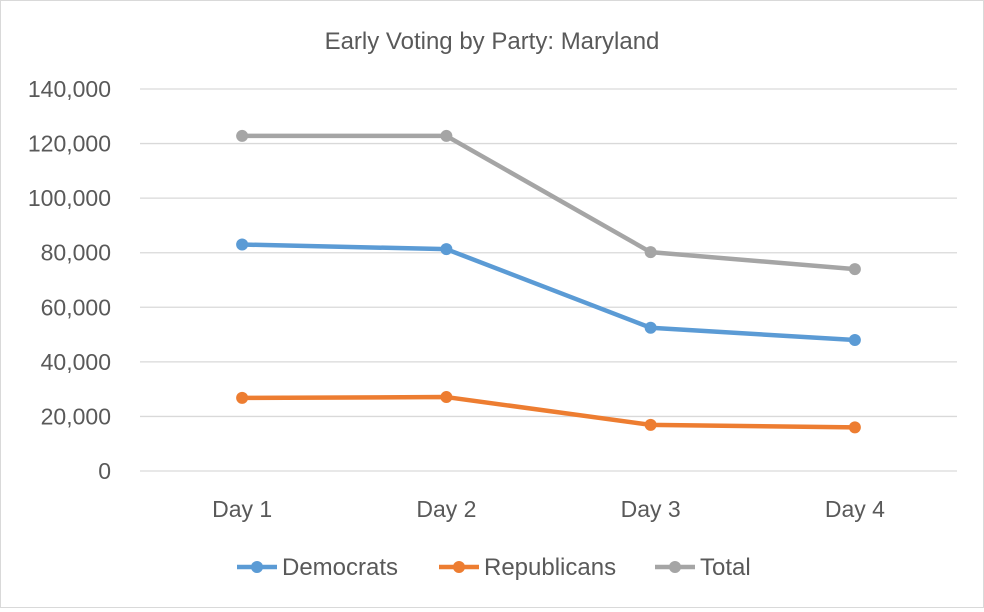  What do you see at coordinates (69, 89) in the screenshot?
I see `y-tick-label-7: 140,000` at bounding box center [69, 89].